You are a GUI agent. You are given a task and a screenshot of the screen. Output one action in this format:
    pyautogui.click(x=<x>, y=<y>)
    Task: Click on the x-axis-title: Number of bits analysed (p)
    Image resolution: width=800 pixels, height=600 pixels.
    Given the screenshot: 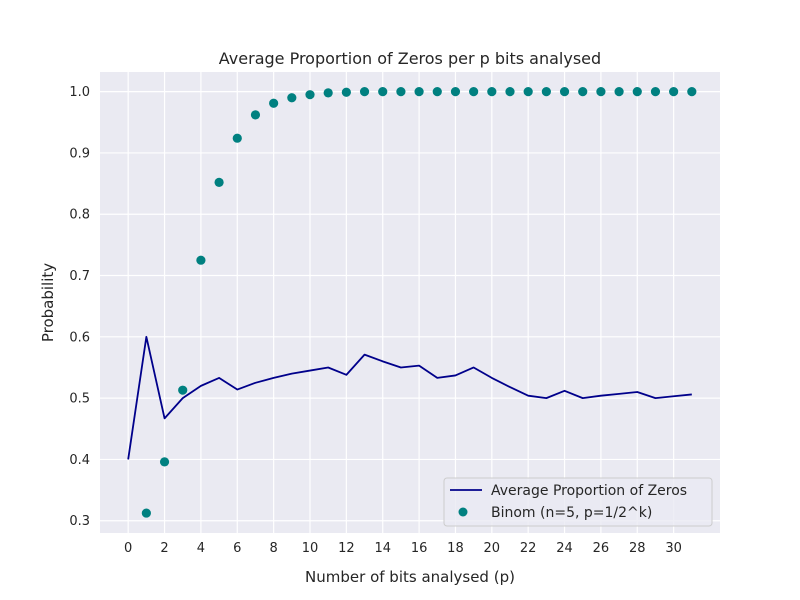 What is the action you would take?
    pyautogui.click(x=410, y=577)
    